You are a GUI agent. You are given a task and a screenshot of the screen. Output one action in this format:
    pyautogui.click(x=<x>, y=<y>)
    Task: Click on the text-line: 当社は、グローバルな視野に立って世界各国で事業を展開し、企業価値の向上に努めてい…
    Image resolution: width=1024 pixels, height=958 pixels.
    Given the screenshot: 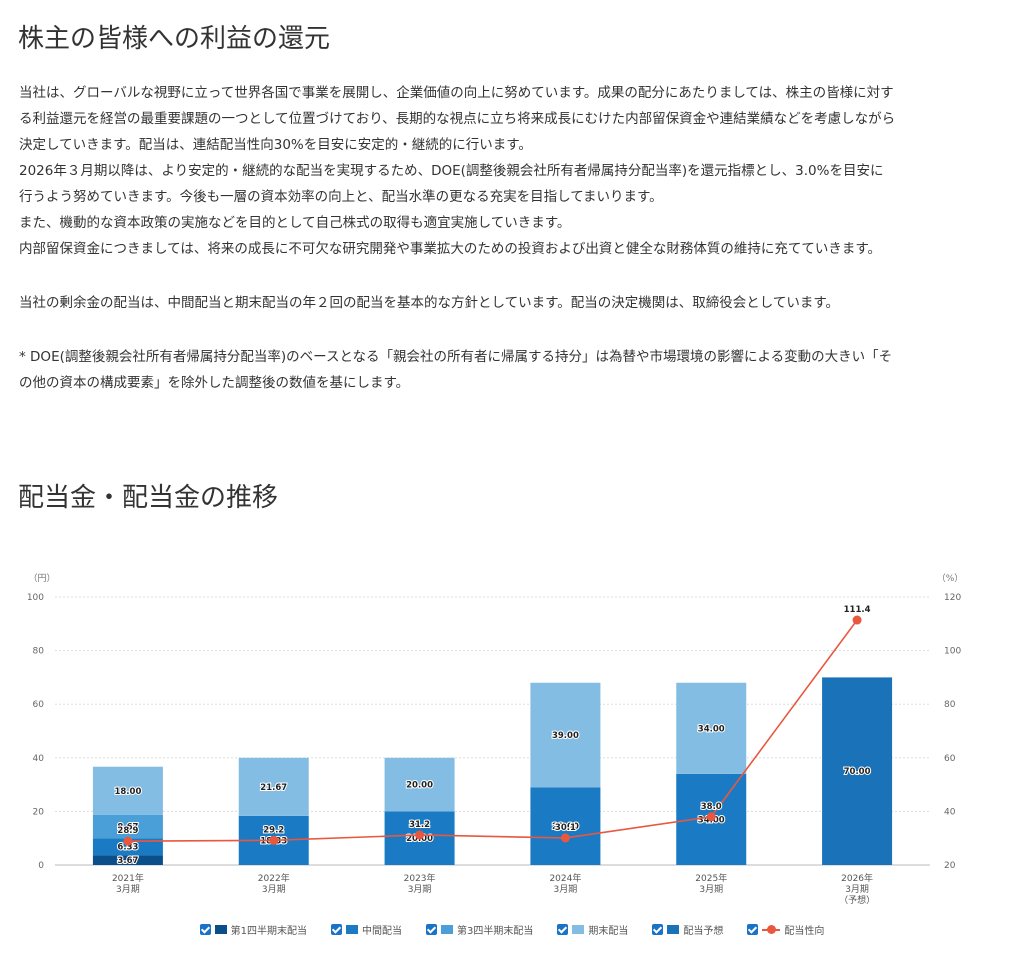 What is the action you would take?
    pyautogui.click(x=456, y=93)
    